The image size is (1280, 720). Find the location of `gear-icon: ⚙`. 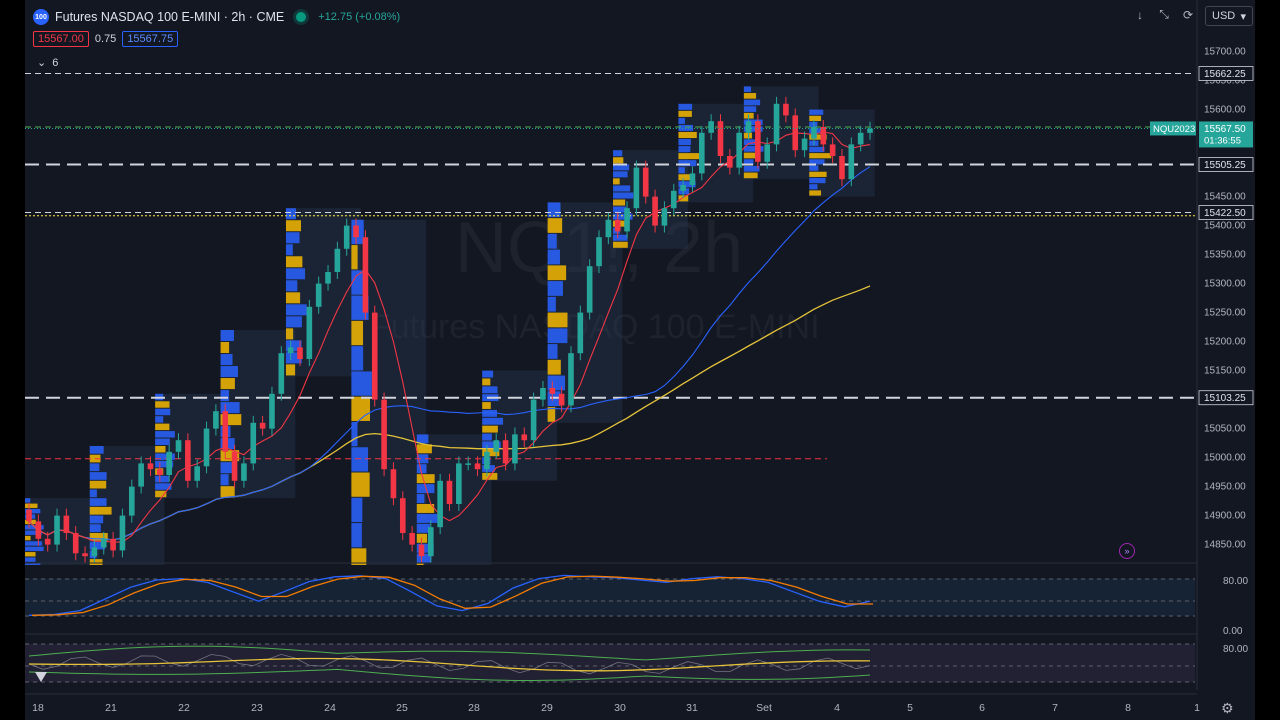

gear-icon: ⚙ is located at coordinates (1227, 708).